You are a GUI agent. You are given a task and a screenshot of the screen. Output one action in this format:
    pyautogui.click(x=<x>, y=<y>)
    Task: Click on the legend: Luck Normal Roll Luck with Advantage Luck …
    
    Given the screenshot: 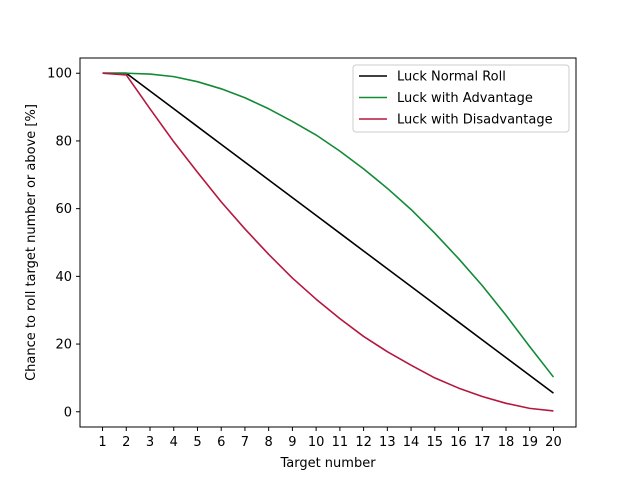 What is the action you would take?
    pyautogui.click(x=461, y=98)
    